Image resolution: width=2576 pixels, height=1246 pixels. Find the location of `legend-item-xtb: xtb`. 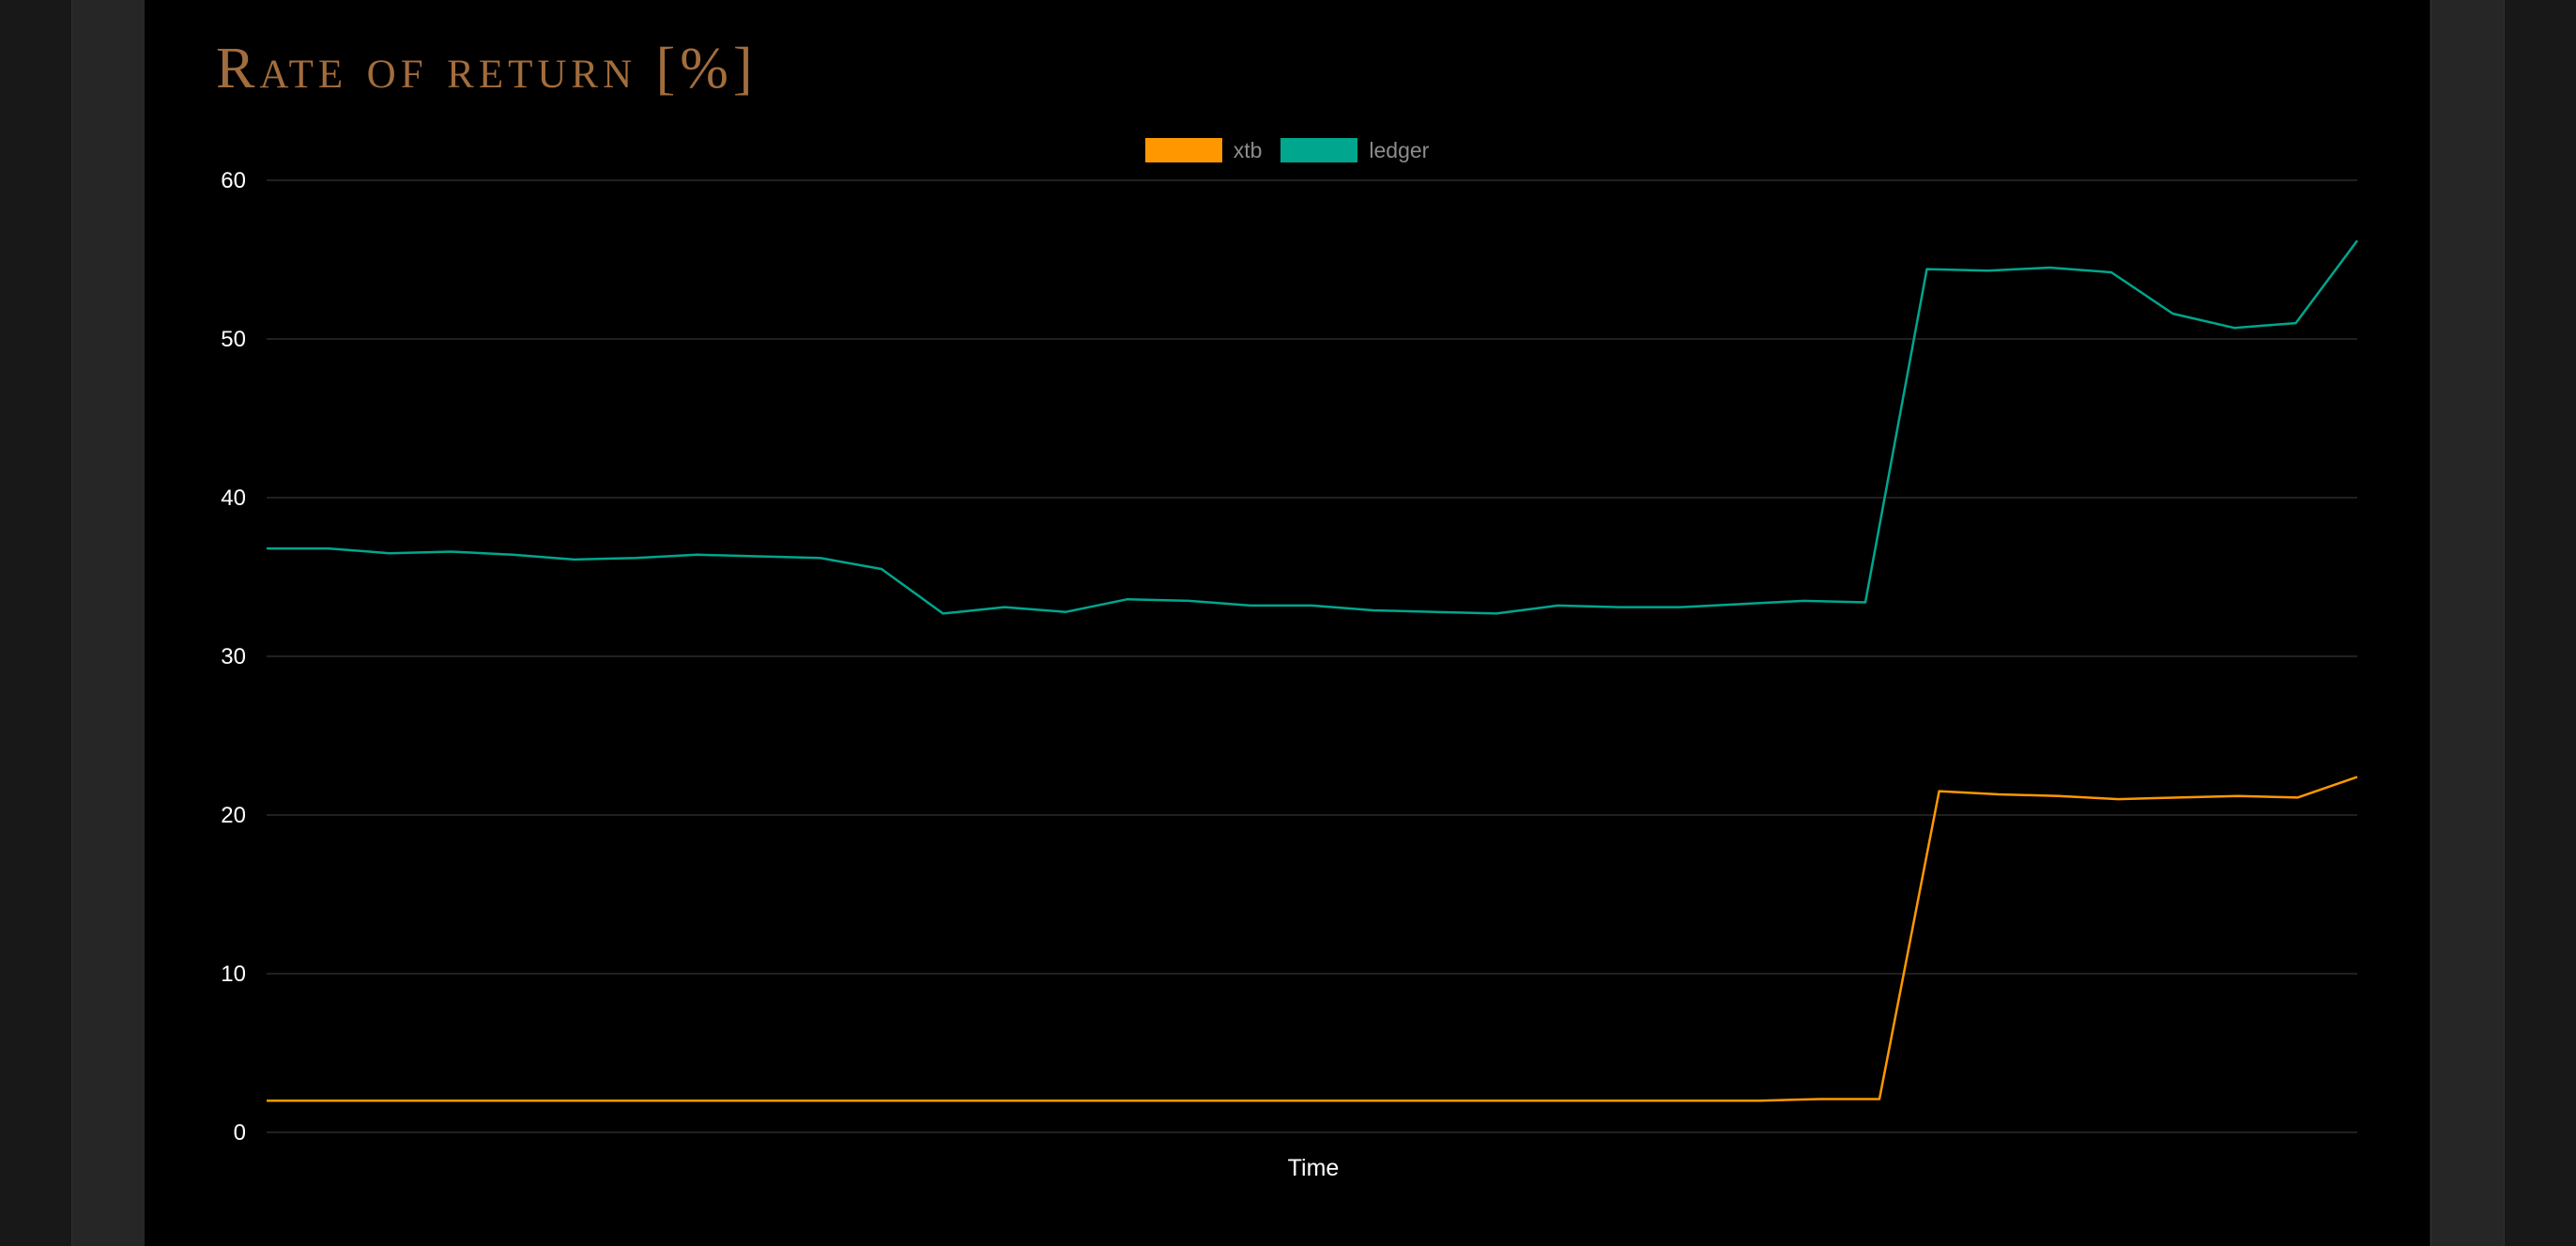

legend-item-xtb: xtb is located at coordinates (1204, 150).